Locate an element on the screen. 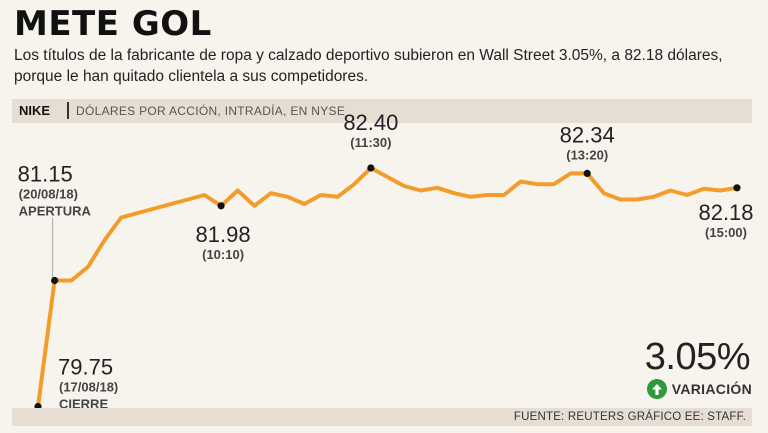  annotation-value: 82.40 is located at coordinates (370, 122).